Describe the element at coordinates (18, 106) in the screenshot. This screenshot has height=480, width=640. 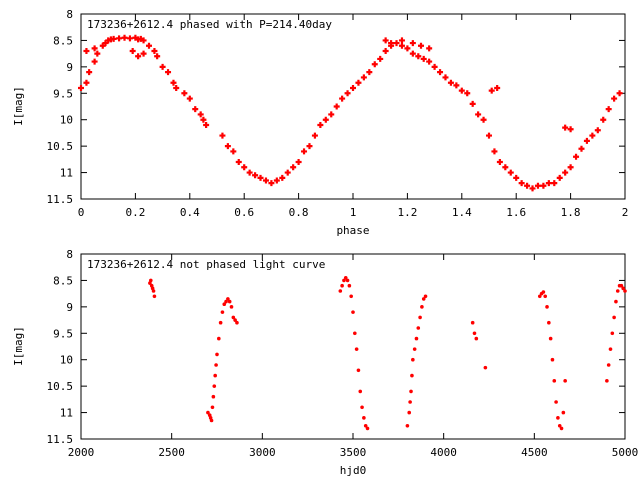
I see `phased-y-axis-label: I[mag]` at that location.